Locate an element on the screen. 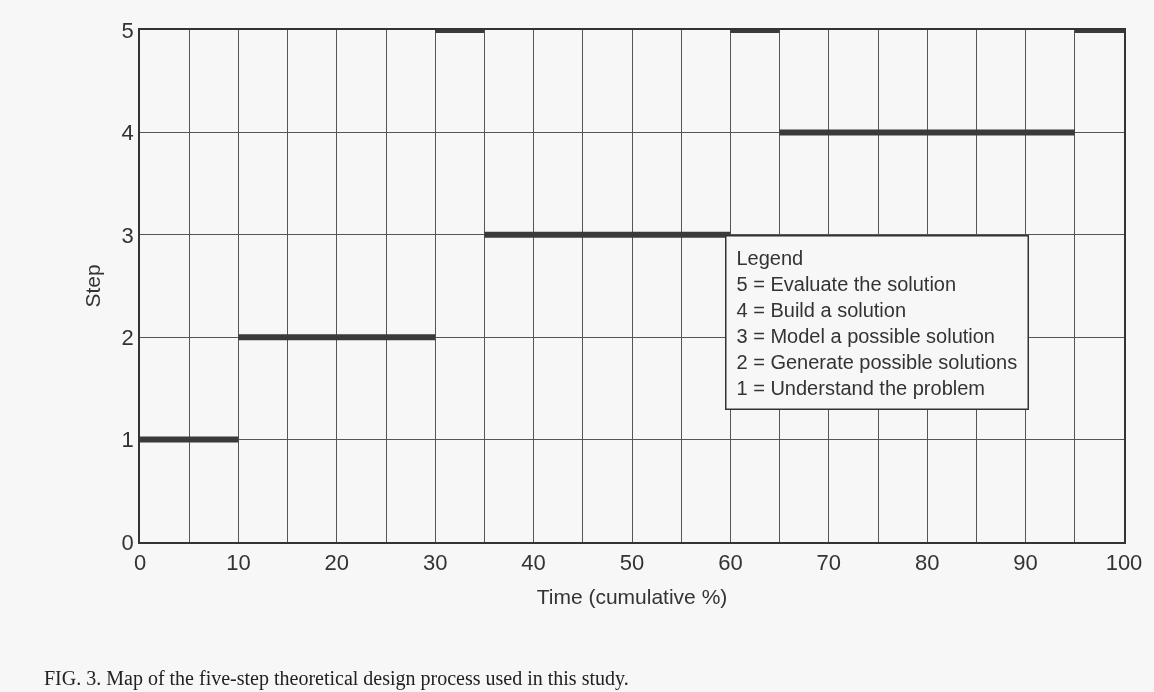 The height and width of the screenshot is (692, 1154). y-tick-label: 2 is located at coordinates (127, 337).